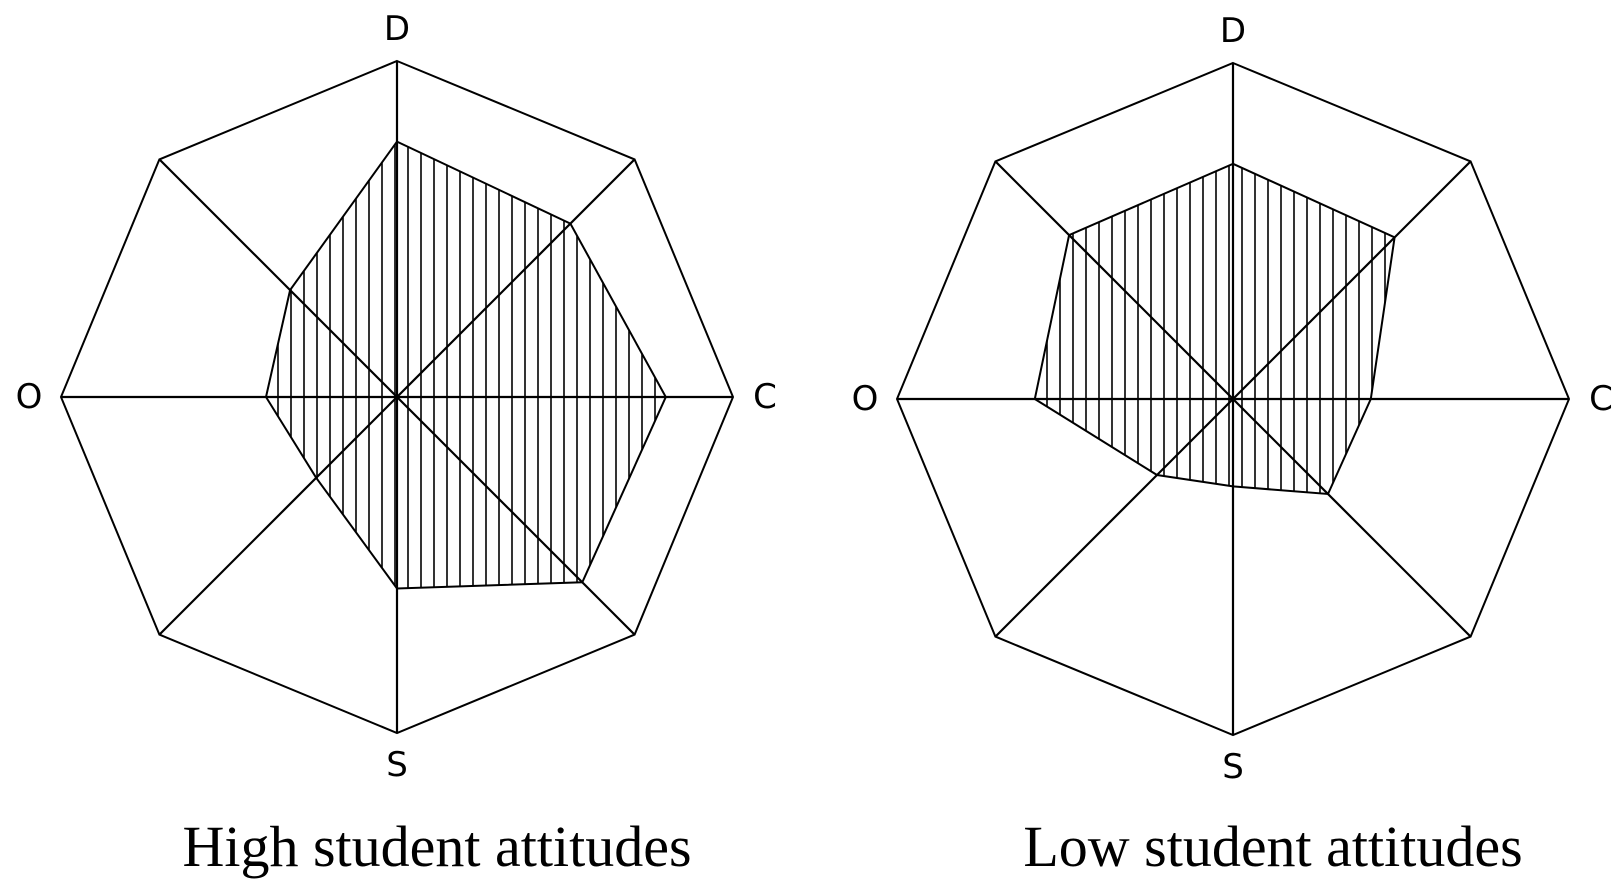 This screenshot has height=894, width=1620. I want to click on chart-caption: High student attitudes, so click(436, 846).